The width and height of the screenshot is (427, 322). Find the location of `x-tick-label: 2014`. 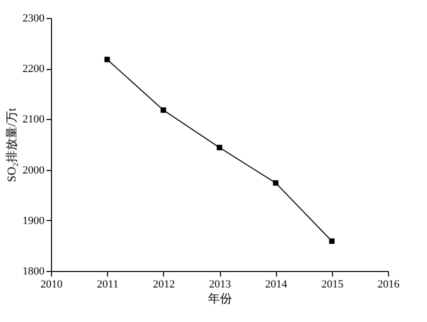

x-tick-label: 2014 is located at coordinates (276, 284).